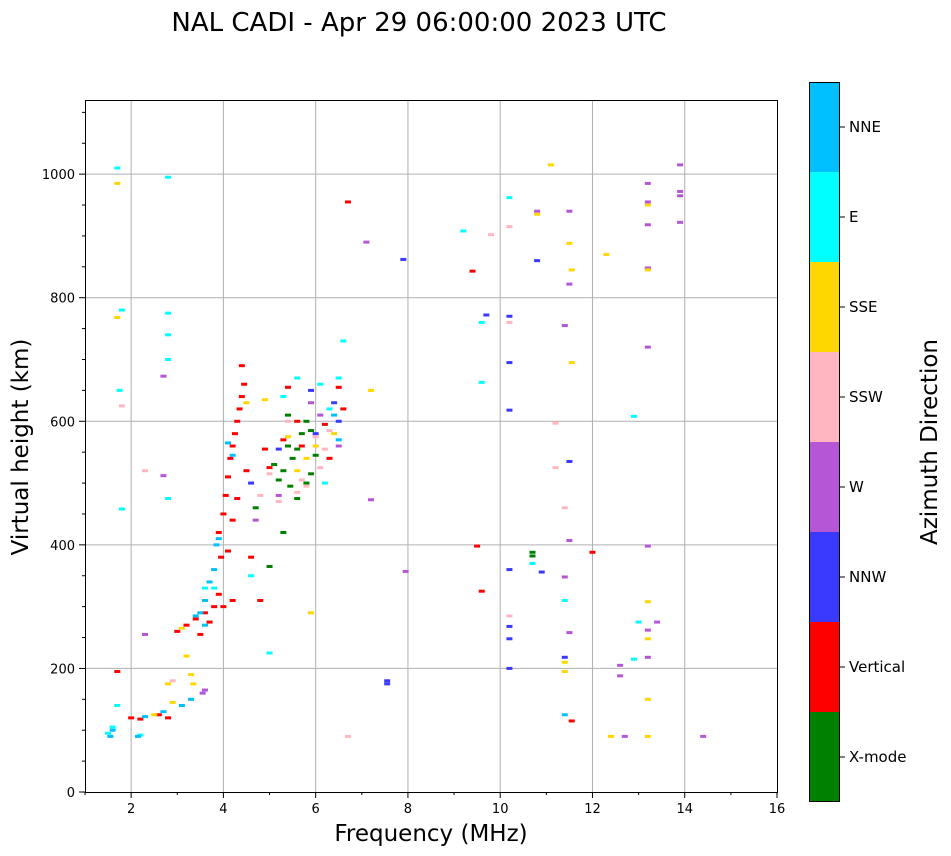  What do you see at coordinates (865, 127) in the screenshot?
I see `colorbar-category-label: NNE` at bounding box center [865, 127].